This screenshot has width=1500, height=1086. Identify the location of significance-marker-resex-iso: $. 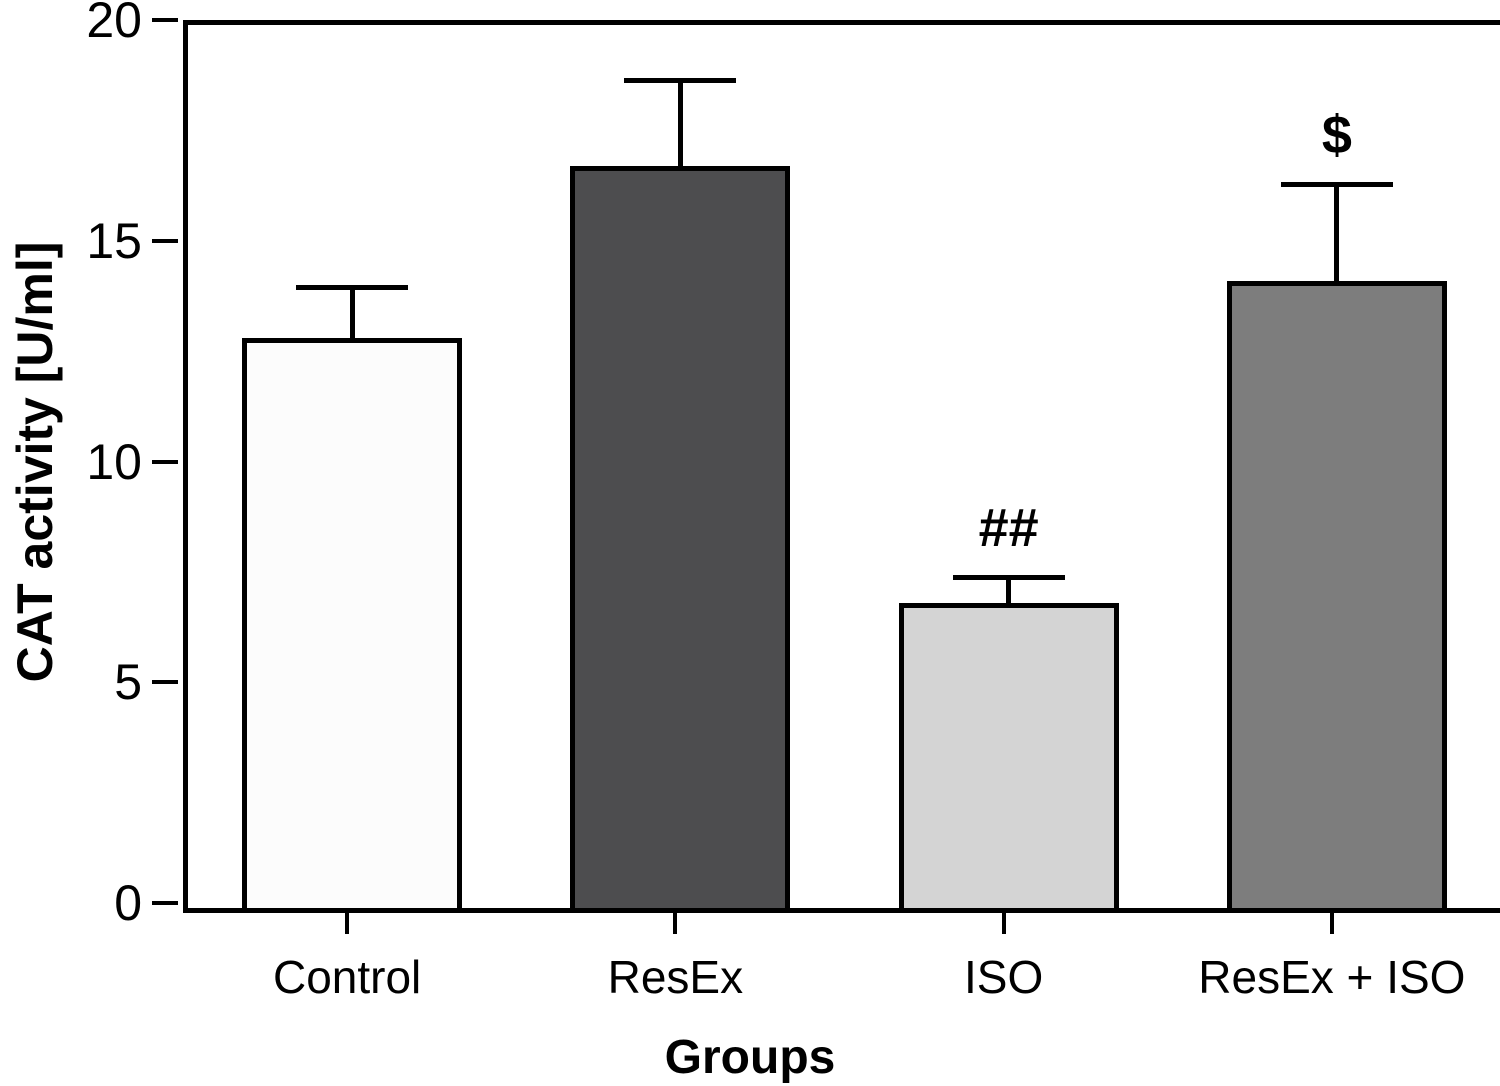
(1336, 134).